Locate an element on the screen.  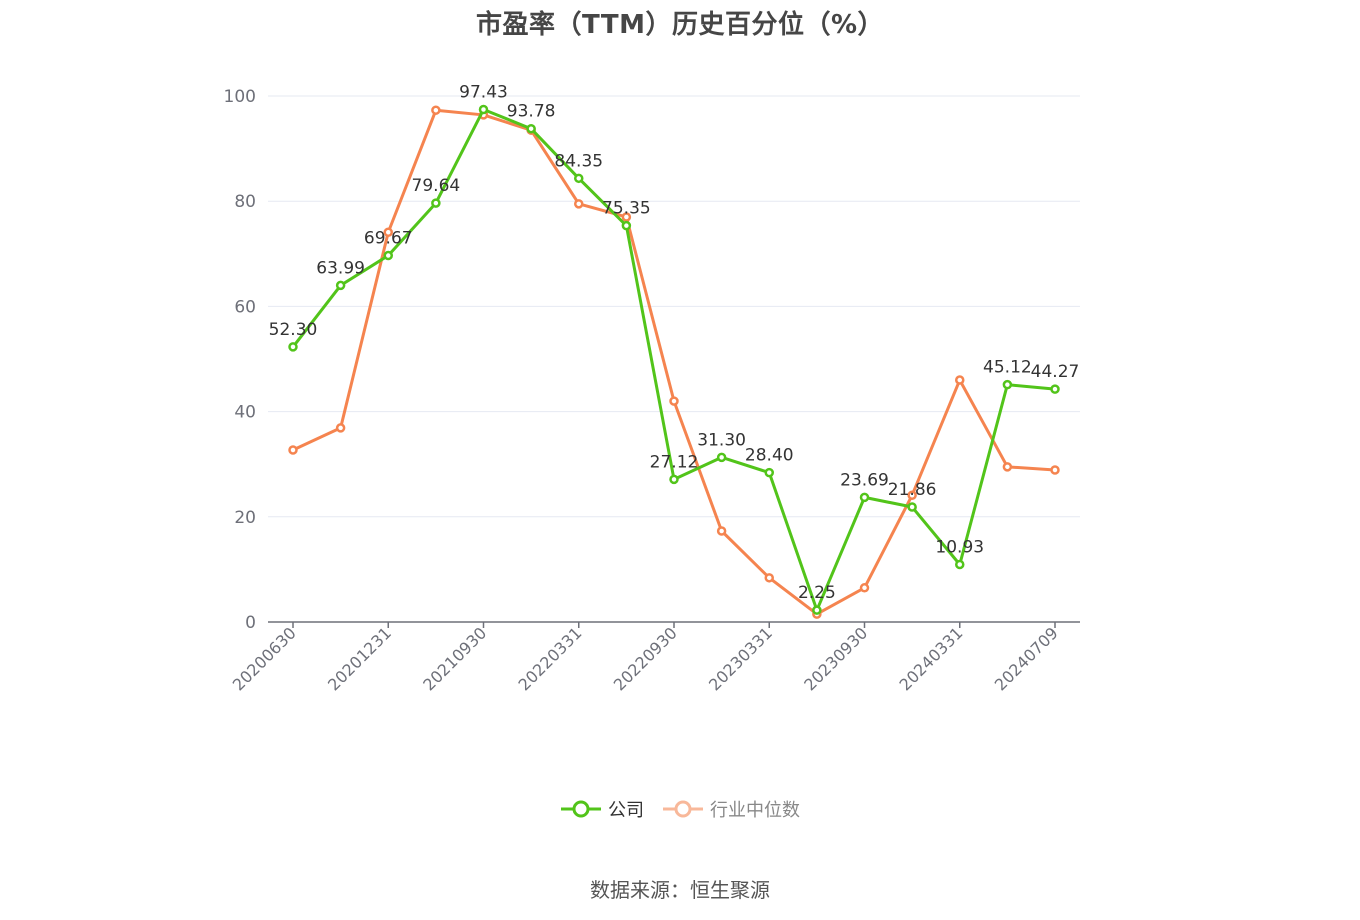
data-label: 63.99 is located at coordinates (340, 268).